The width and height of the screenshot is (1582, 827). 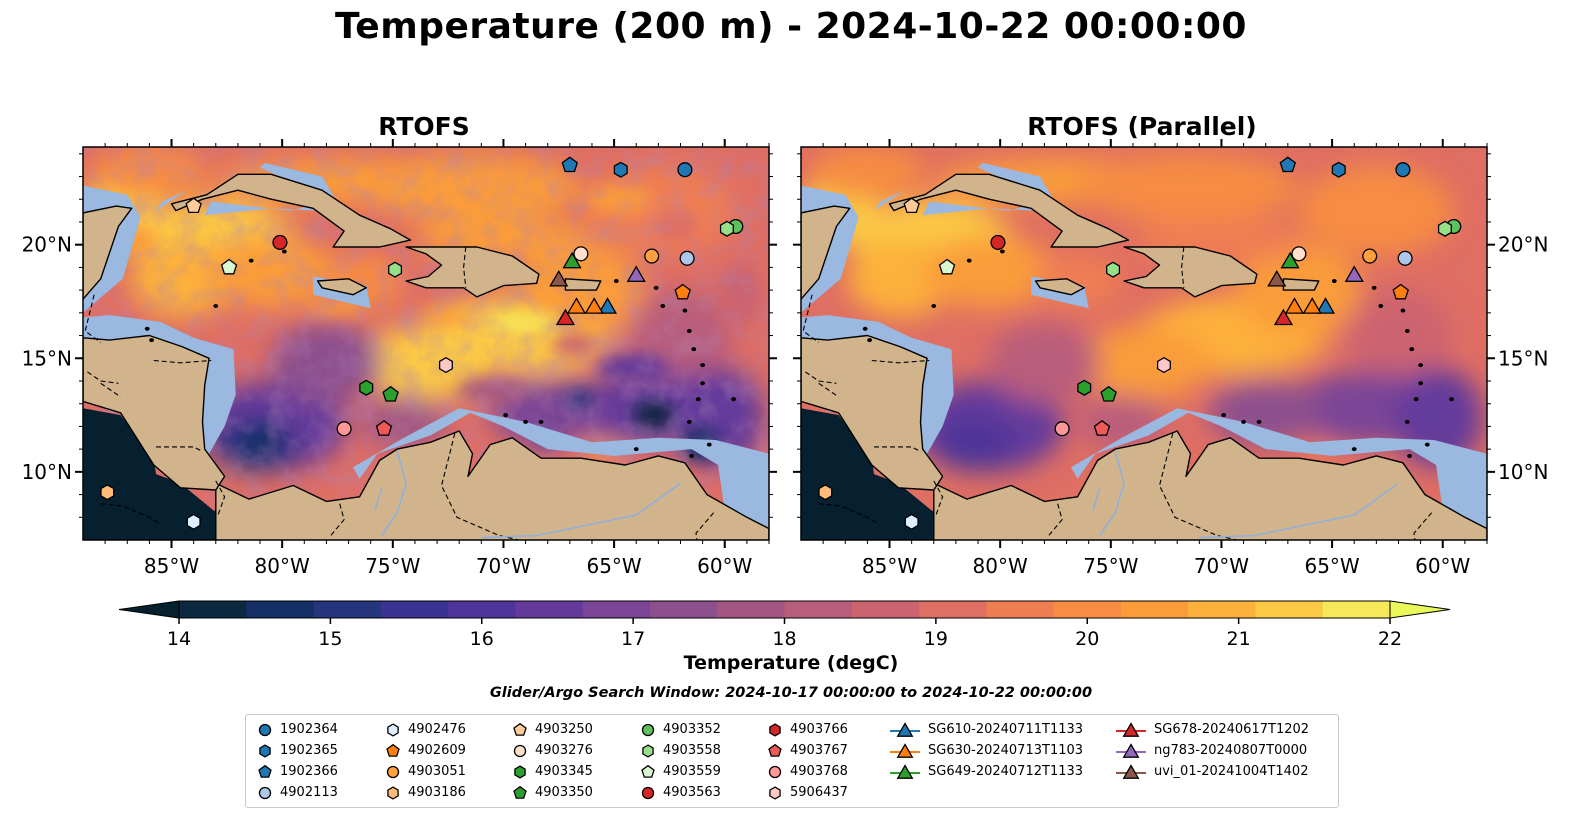 What do you see at coordinates (808, 792) in the screenshot?
I see `legend-entry: 5906437` at bounding box center [808, 792].